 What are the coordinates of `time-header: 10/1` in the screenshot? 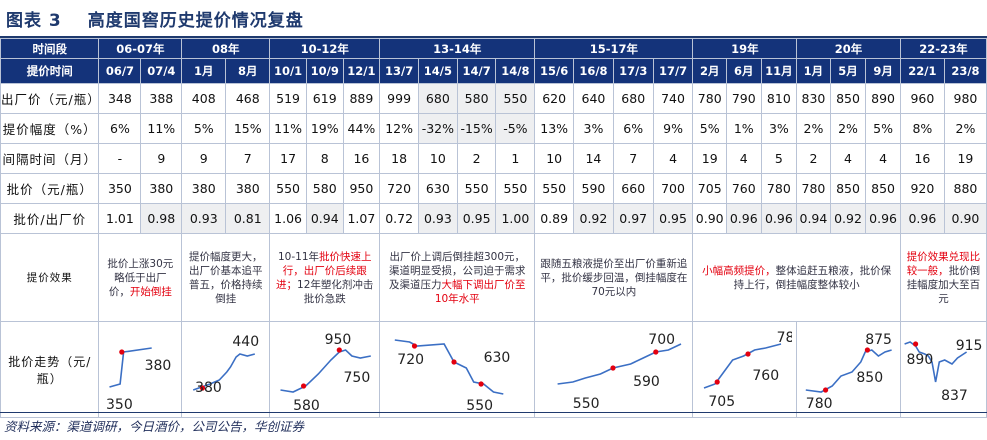 It's located at (288, 71).